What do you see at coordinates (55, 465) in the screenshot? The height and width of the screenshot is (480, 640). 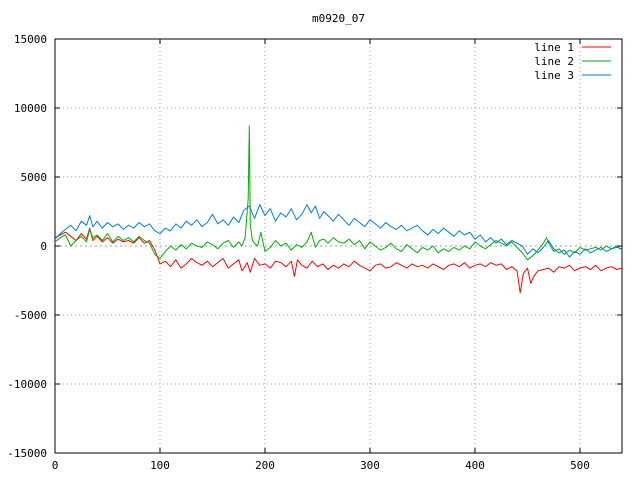 I see `x-tick-label: 0` at bounding box center [55, 465].